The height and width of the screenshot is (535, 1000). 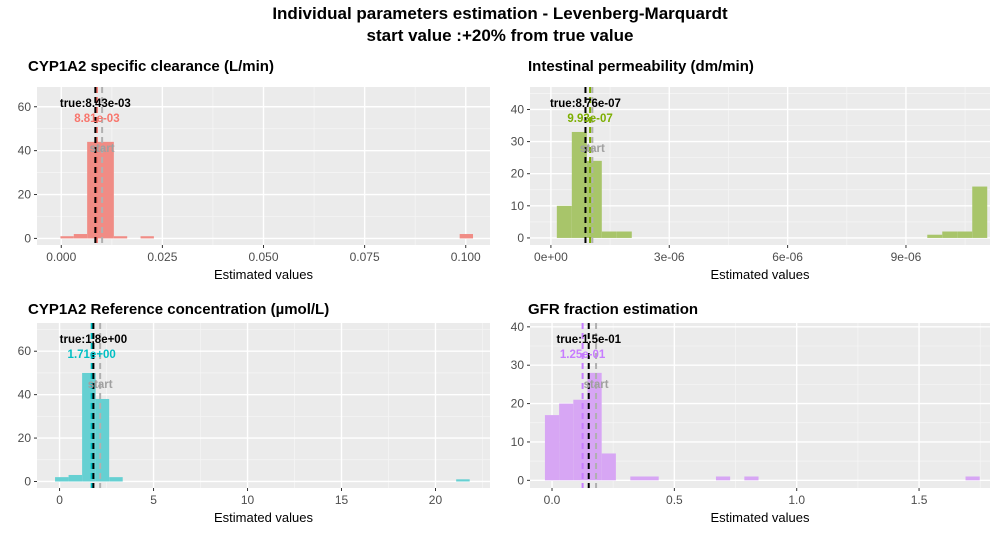 What do you see at coordinates (96, 119) in the screenshot?
I see `estimate-value-label: 8.81e-03` at bounding box center [96, 119].